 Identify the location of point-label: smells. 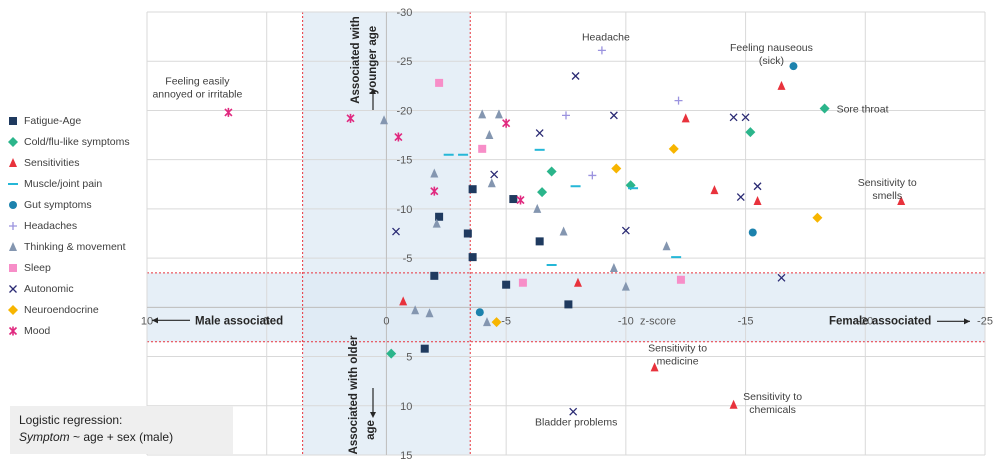
(887, 196).